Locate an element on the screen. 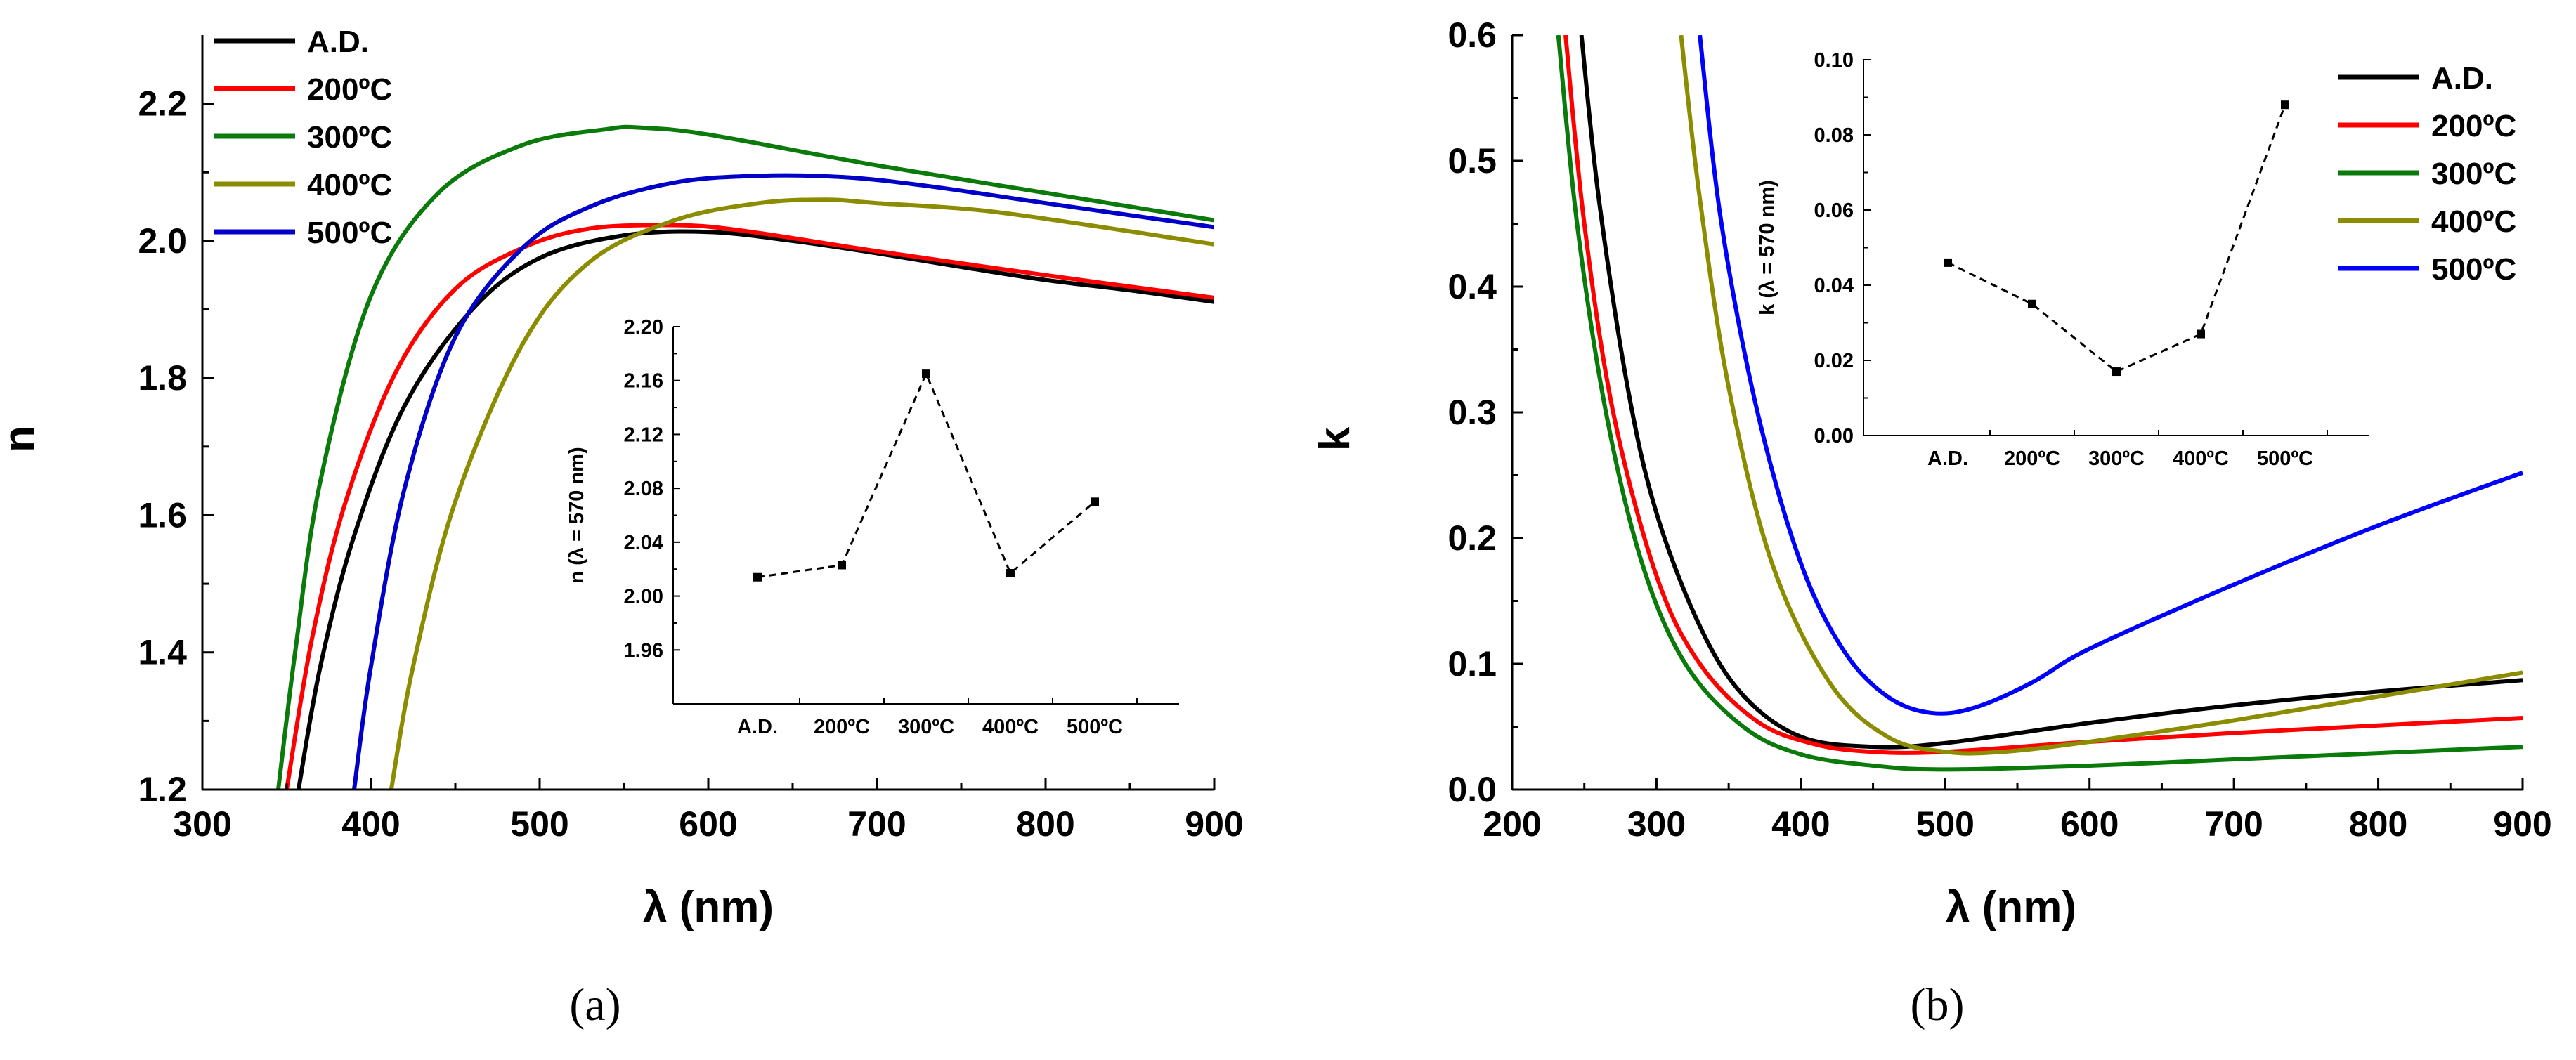 This screenshot has height=1060, width=2576. inset-y-tick-label: 0.00 is located at coordinates (1834, 436).